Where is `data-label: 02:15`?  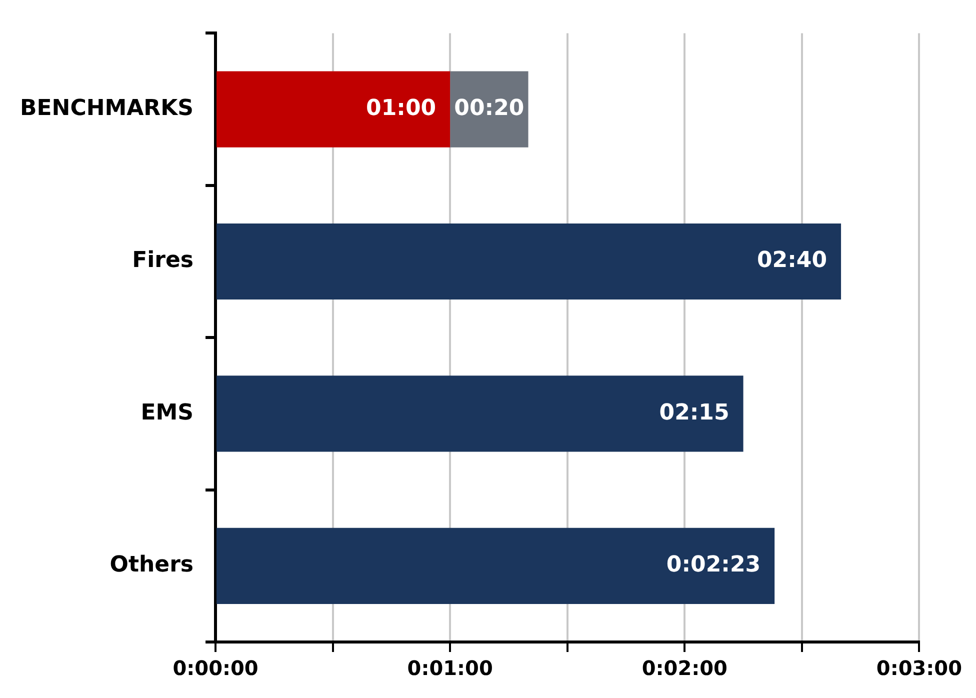
data-label: 02:15 is located at coordinates (694, 413).